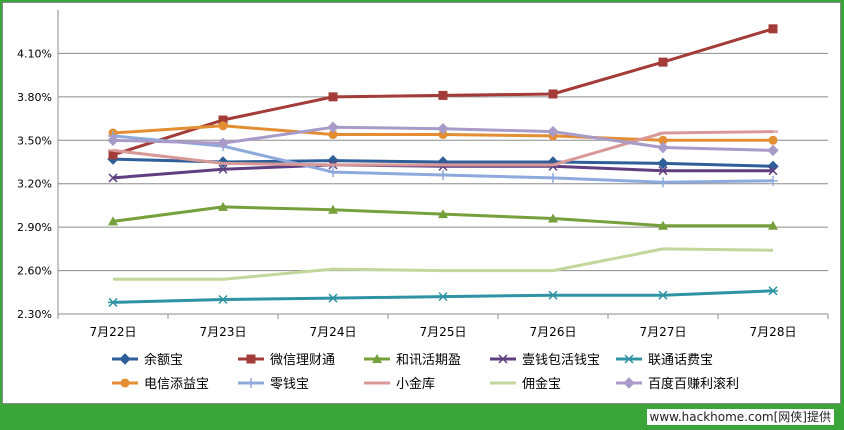  What do you see at coordinates (34, 53) in the screenshot?
I see `y-tick-label: 4.10%` at bounding box center [34, 53].